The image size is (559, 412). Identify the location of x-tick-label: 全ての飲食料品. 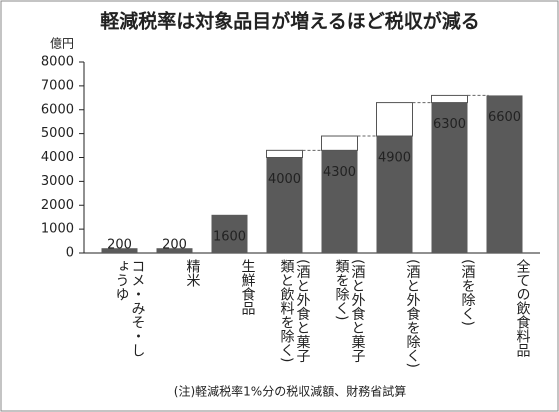
(522, 308).